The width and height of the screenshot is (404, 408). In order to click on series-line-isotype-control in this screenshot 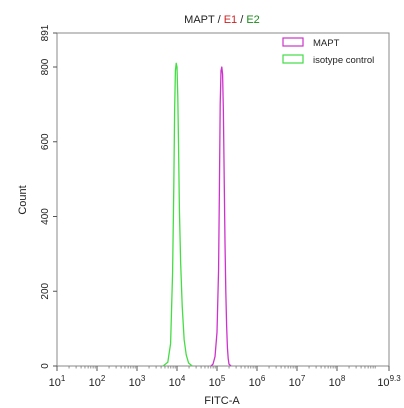, I will do `click(177, 214)`.